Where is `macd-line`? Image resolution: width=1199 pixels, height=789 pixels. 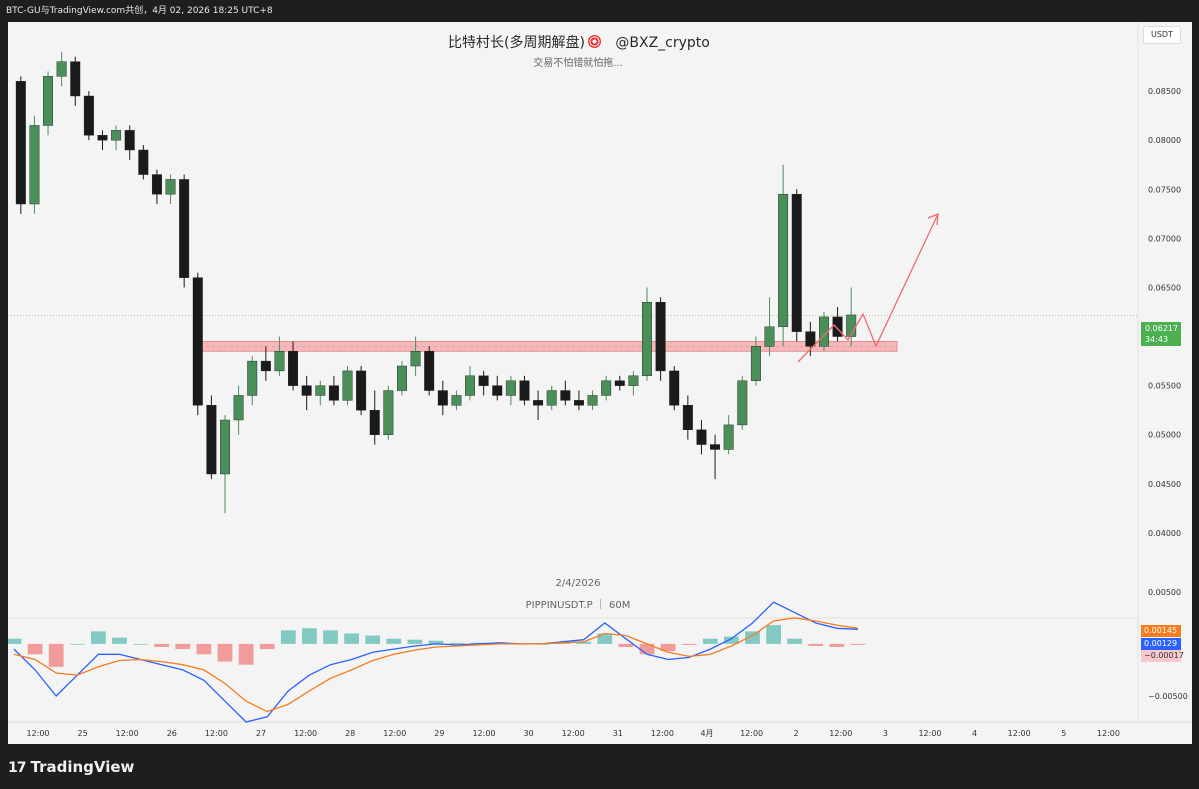 macd-line is located at coordinates (436, 662).